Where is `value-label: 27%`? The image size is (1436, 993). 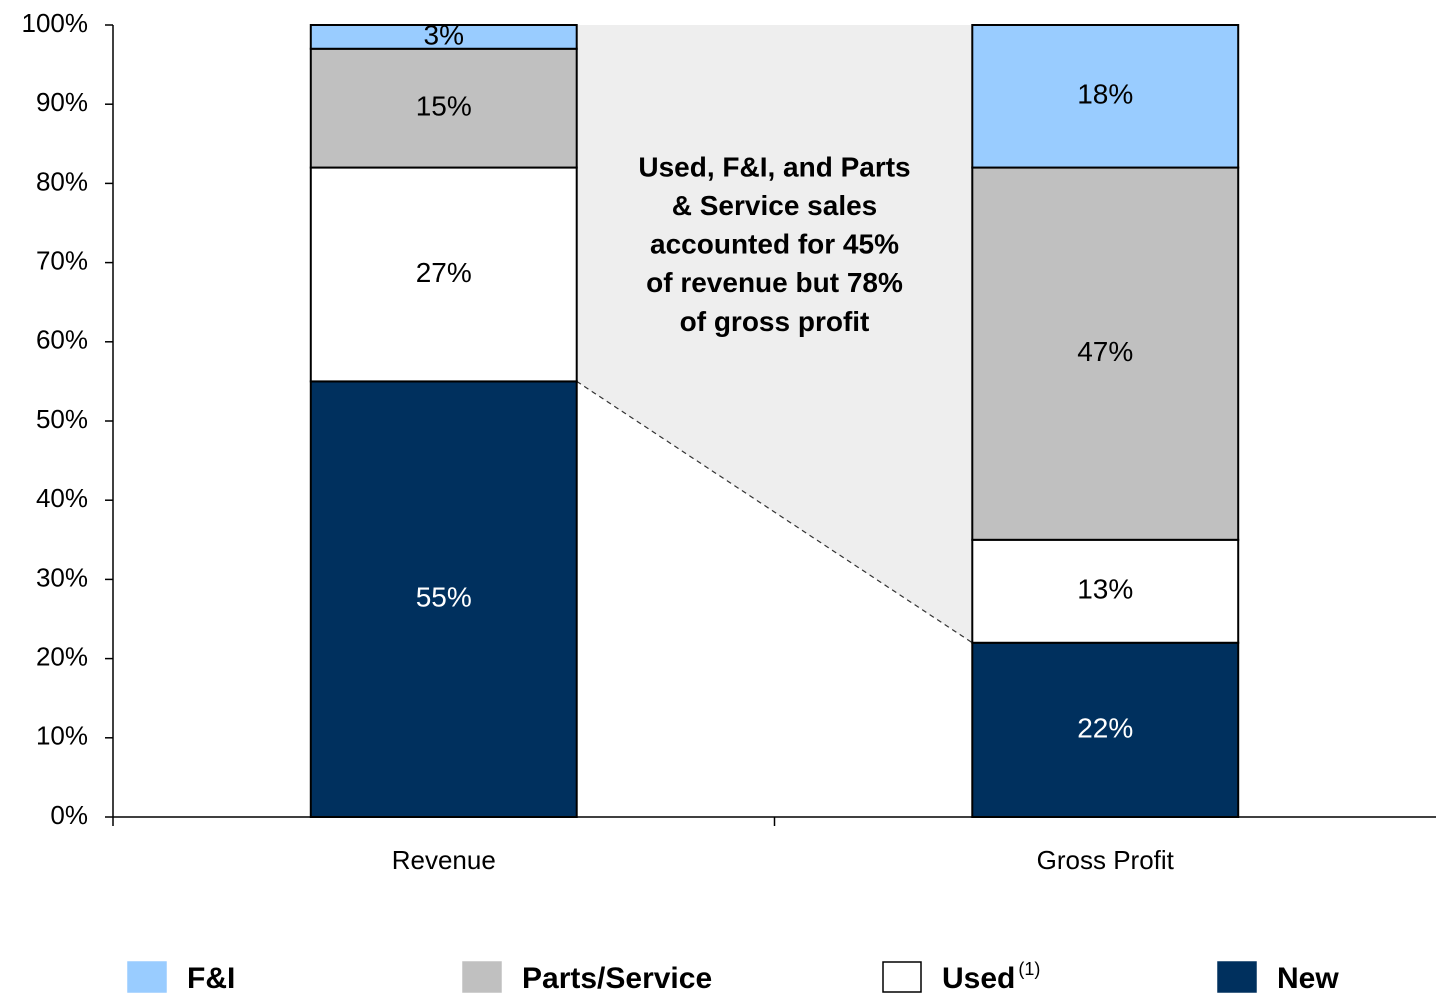
value-label: 27% is located at coordinates (444, 272).